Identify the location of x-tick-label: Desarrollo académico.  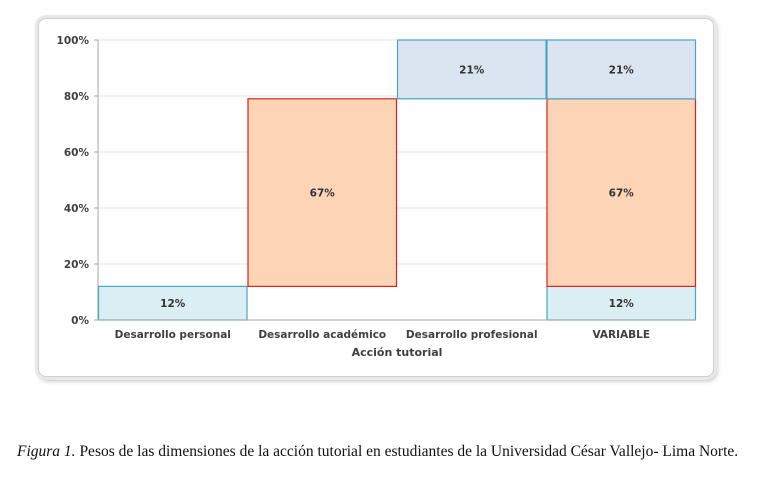
(322, 335).